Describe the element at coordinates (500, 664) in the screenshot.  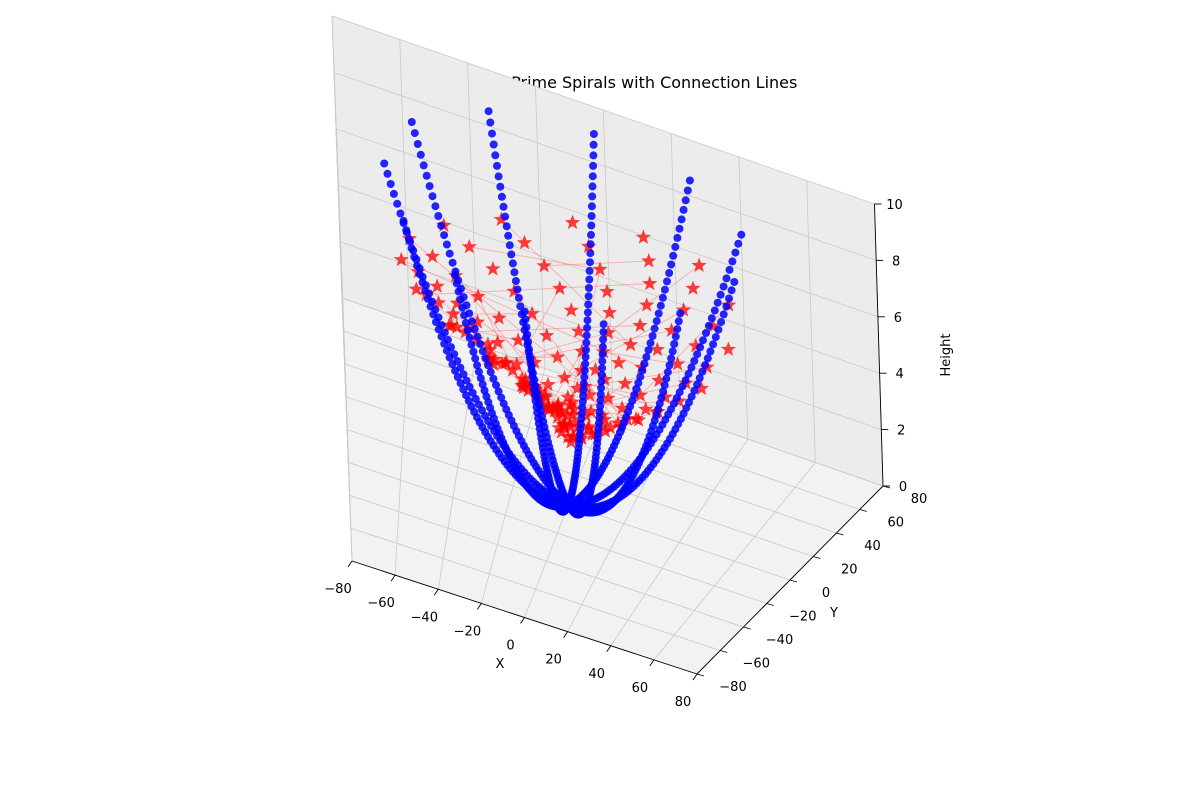
I see `x-axis-label: X` at that location.